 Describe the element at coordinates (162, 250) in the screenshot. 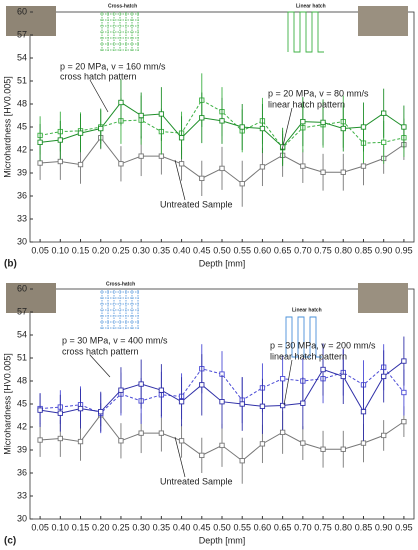

I see `x-tick-label: 0.35` at that location.